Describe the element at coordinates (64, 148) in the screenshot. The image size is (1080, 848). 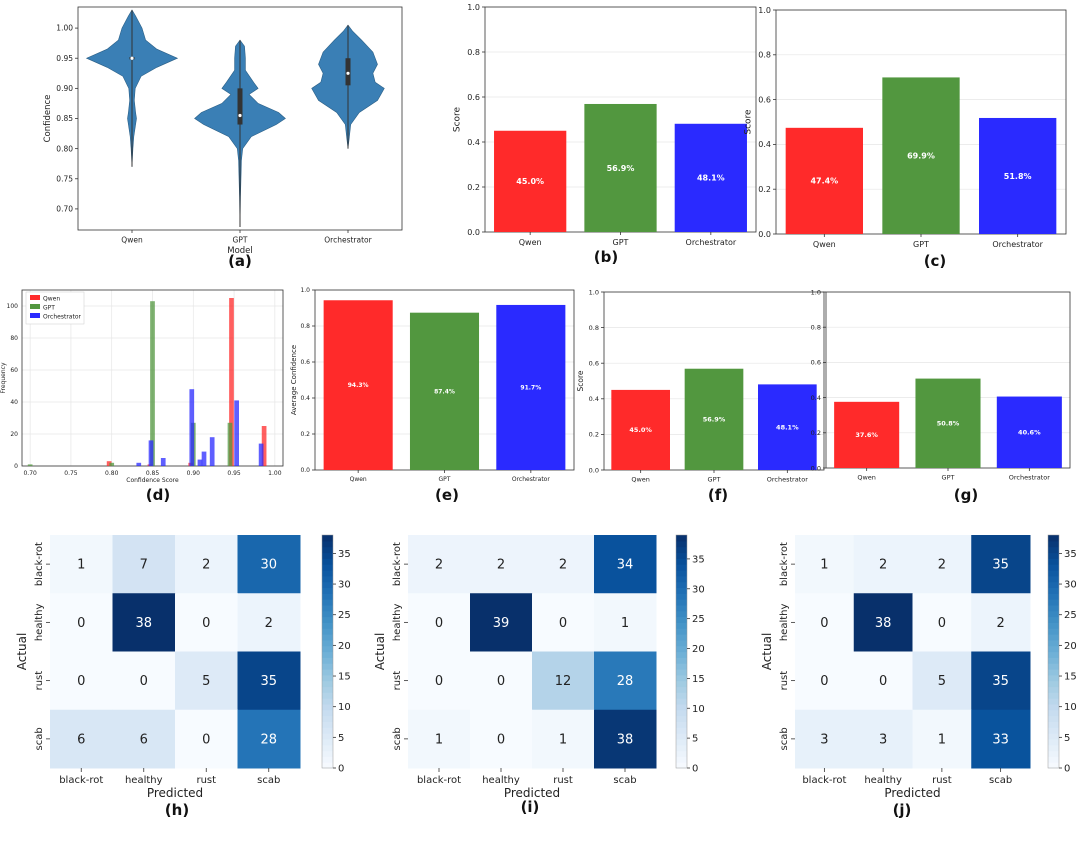
I see `y-tick-label: 0.80` at that location.